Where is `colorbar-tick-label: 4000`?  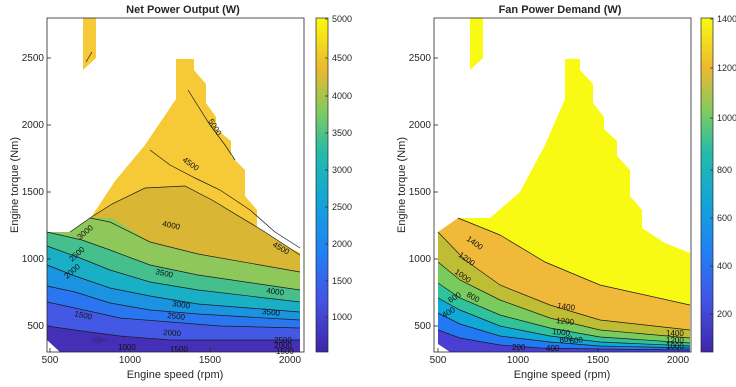 colorbar-tick-label: 4000 is located at coordinates (342, 96).